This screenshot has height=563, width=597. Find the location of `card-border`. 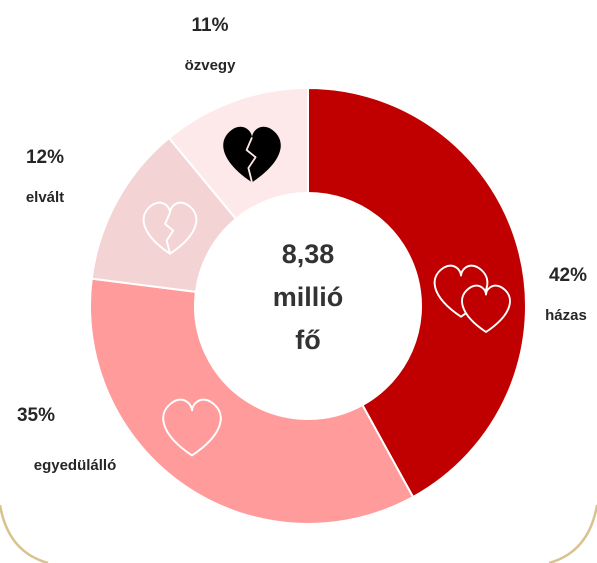

card-border is located at coordinates (298, 533).